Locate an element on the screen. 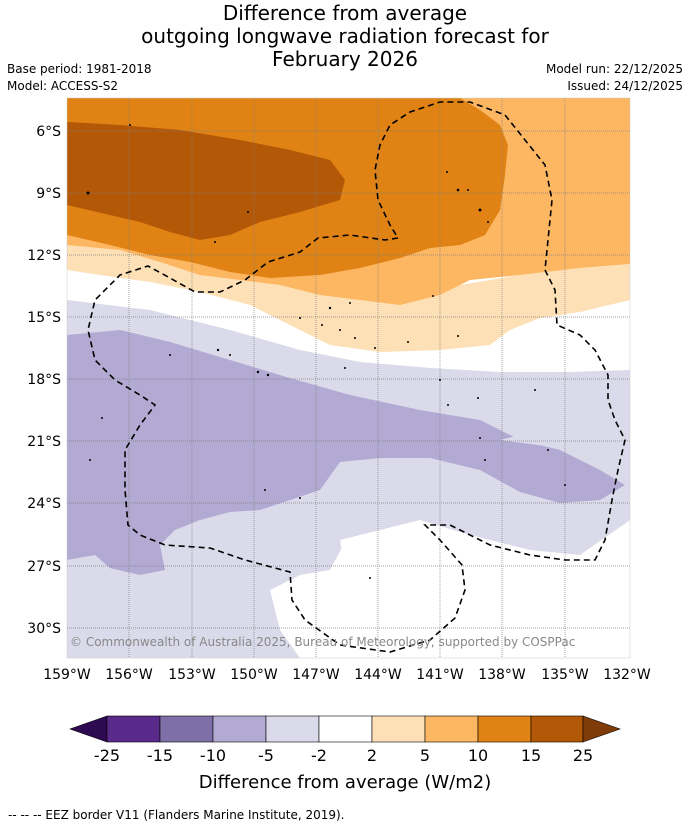  colorbar-label: Difference from average (W/m2) is located at coordinates (345, 782).